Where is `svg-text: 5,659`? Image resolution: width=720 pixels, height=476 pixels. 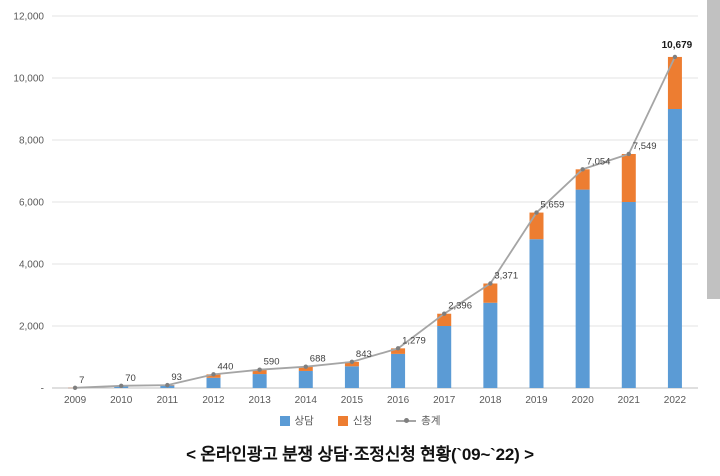 svg-text: 5,659 is located at coordinates (553, 205).